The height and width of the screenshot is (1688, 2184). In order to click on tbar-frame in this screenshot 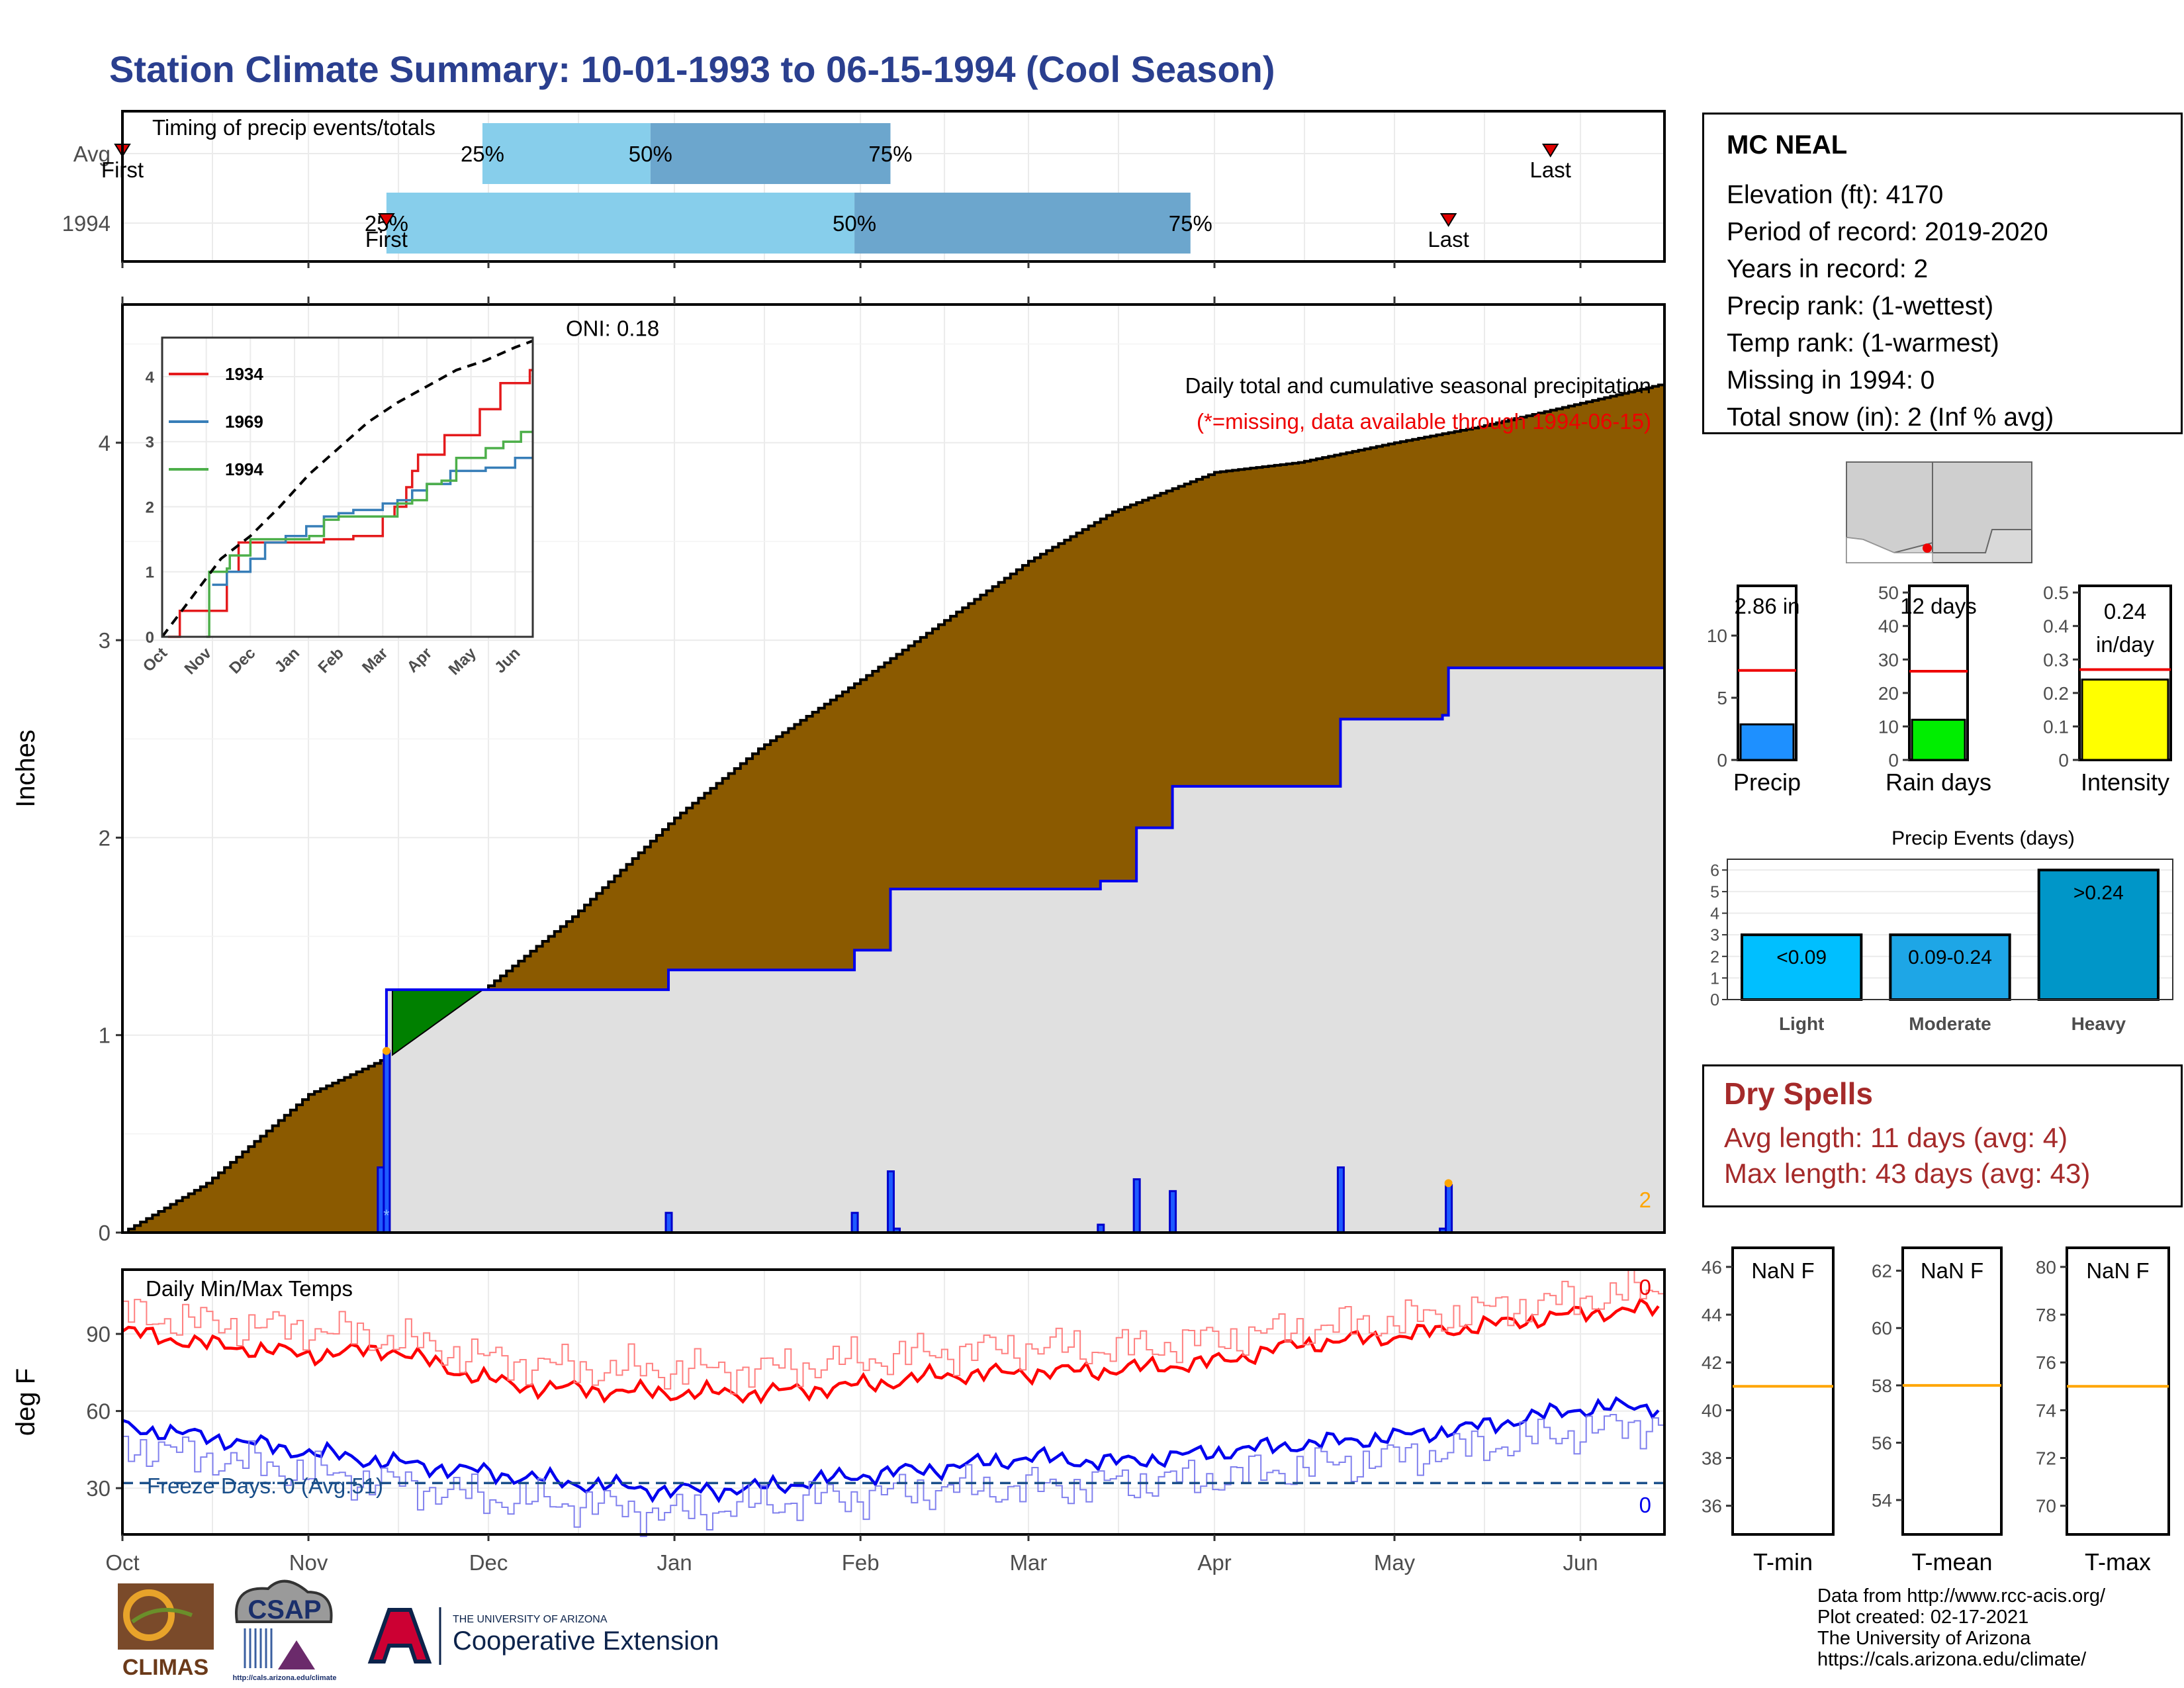, I will do `click(1783, 1391)`.